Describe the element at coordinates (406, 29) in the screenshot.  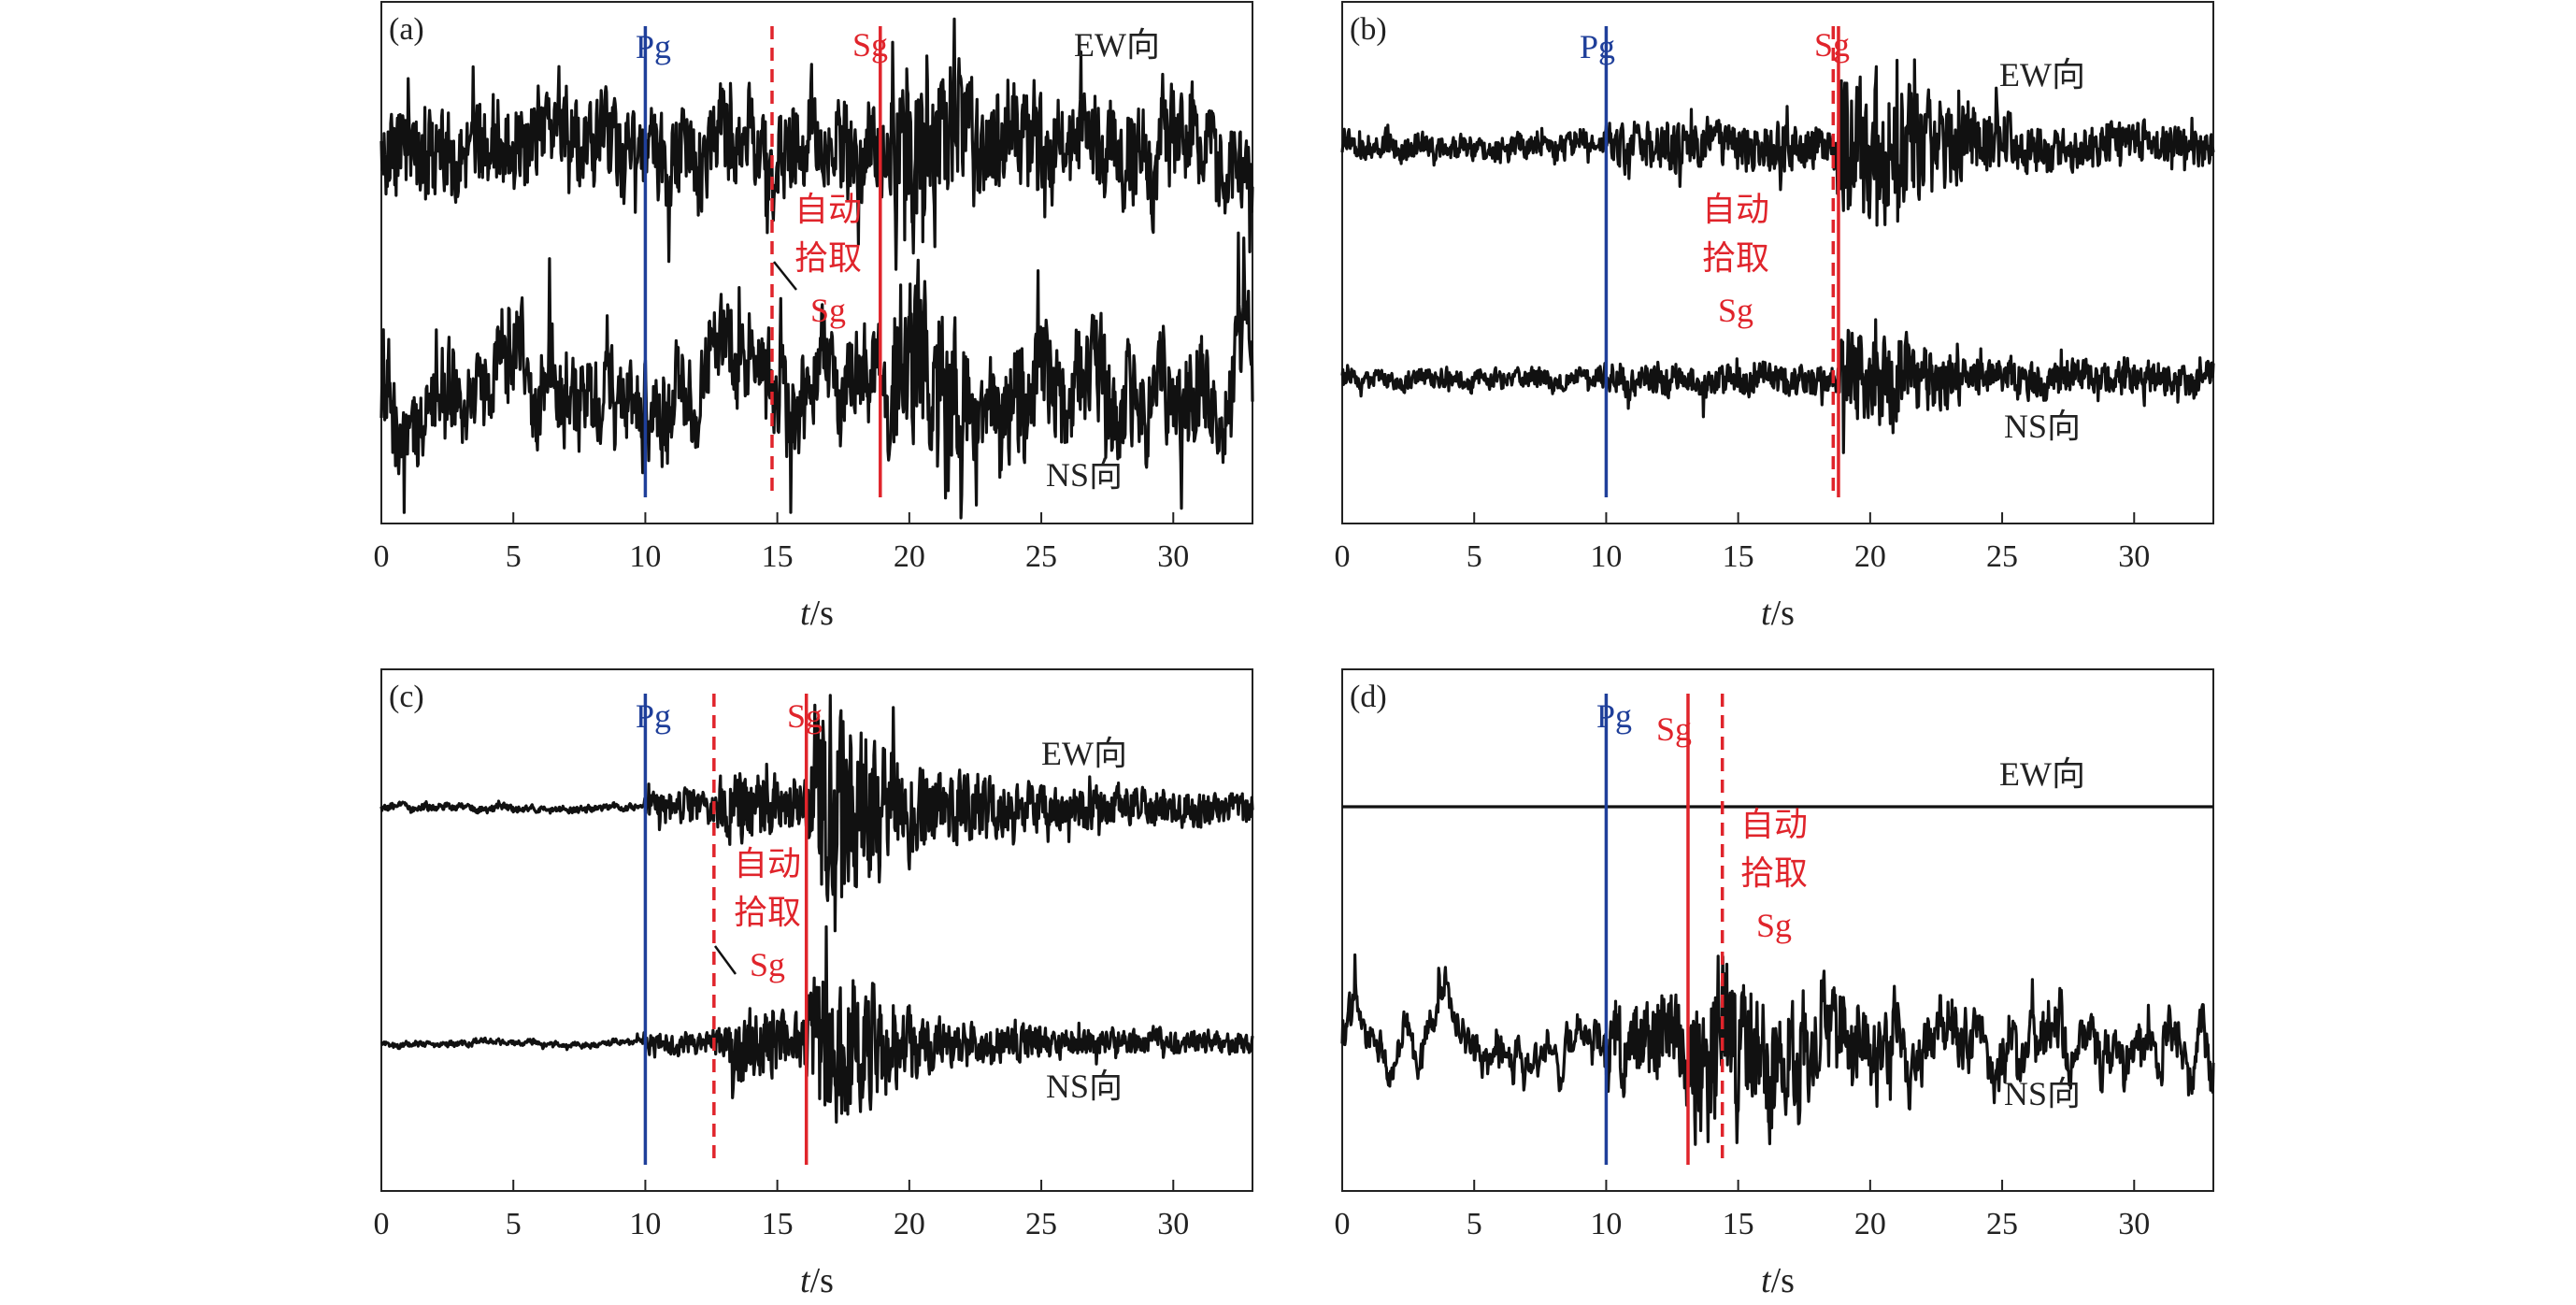
I see `panel-label: (a)` at that location.